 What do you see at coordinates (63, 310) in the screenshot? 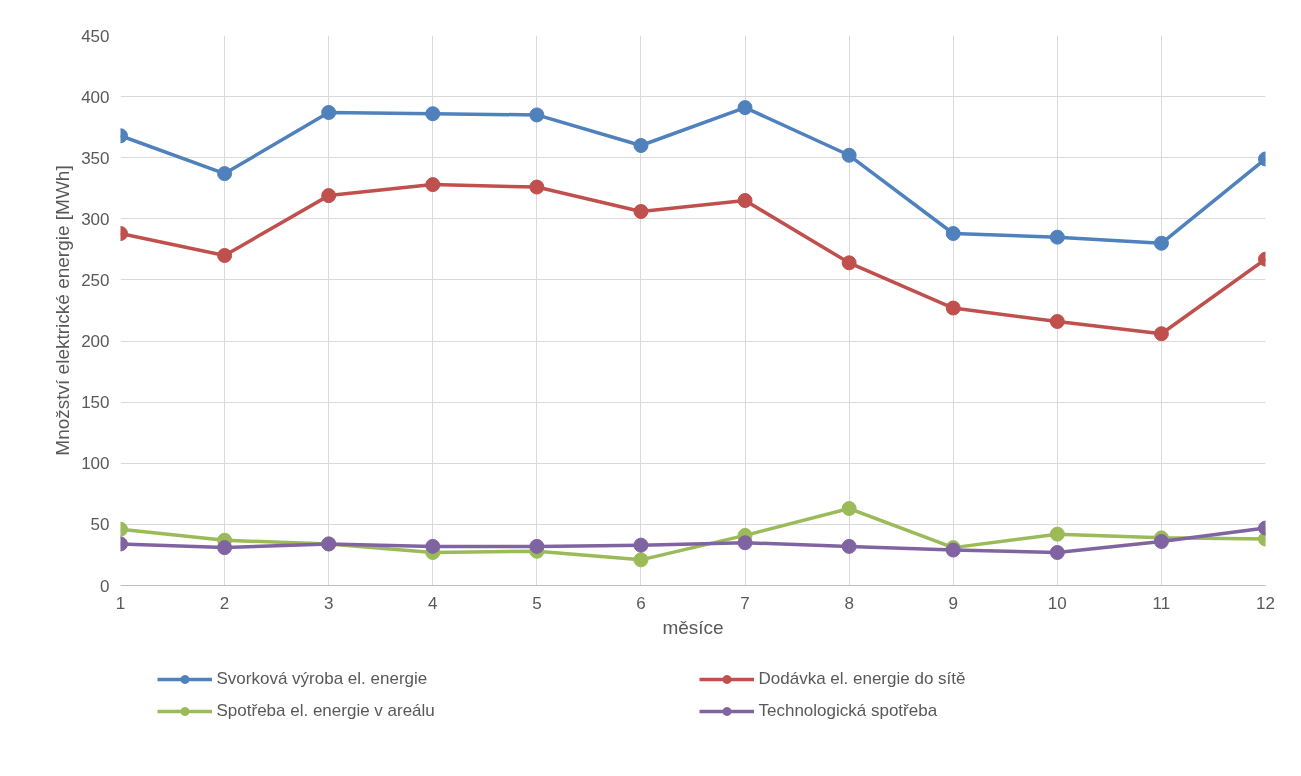
I see `y-axis-title: Množství elektrické energie [MWh]` at bounding box center [63, 310].